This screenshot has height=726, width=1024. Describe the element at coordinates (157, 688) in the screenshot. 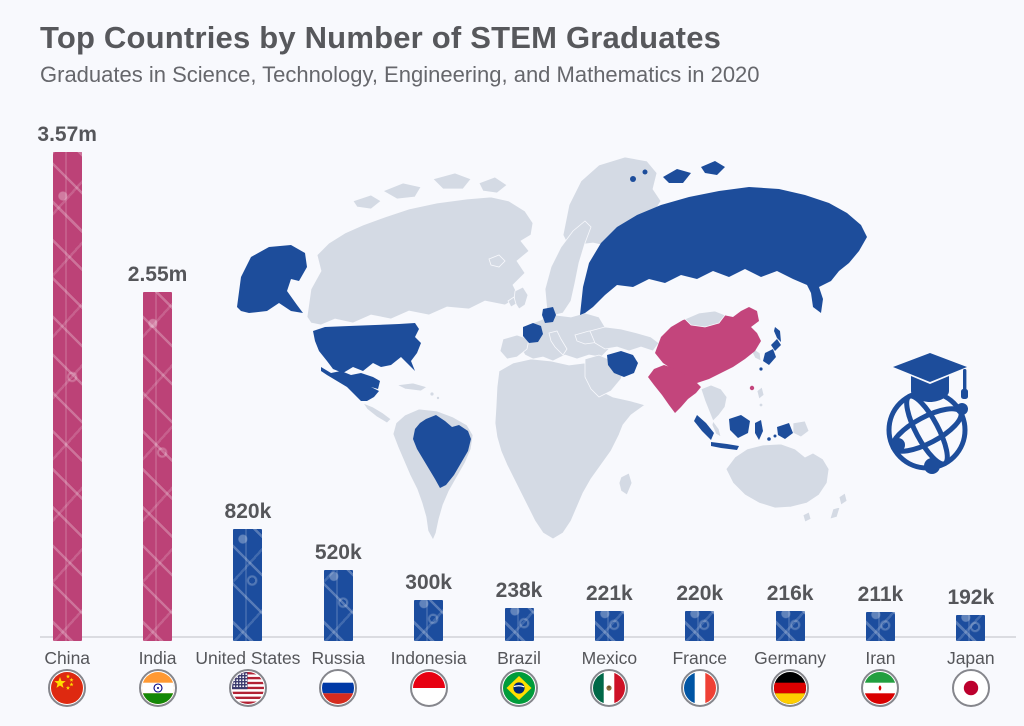

I see `flag-india` at that location.